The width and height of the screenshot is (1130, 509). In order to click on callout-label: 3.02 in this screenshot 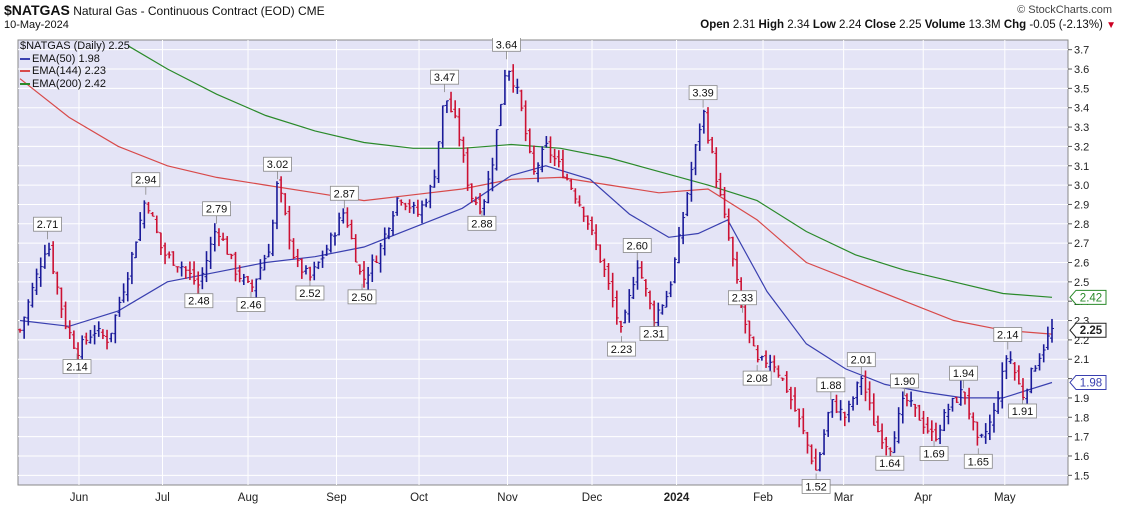, I will do `click(277, 165)`.